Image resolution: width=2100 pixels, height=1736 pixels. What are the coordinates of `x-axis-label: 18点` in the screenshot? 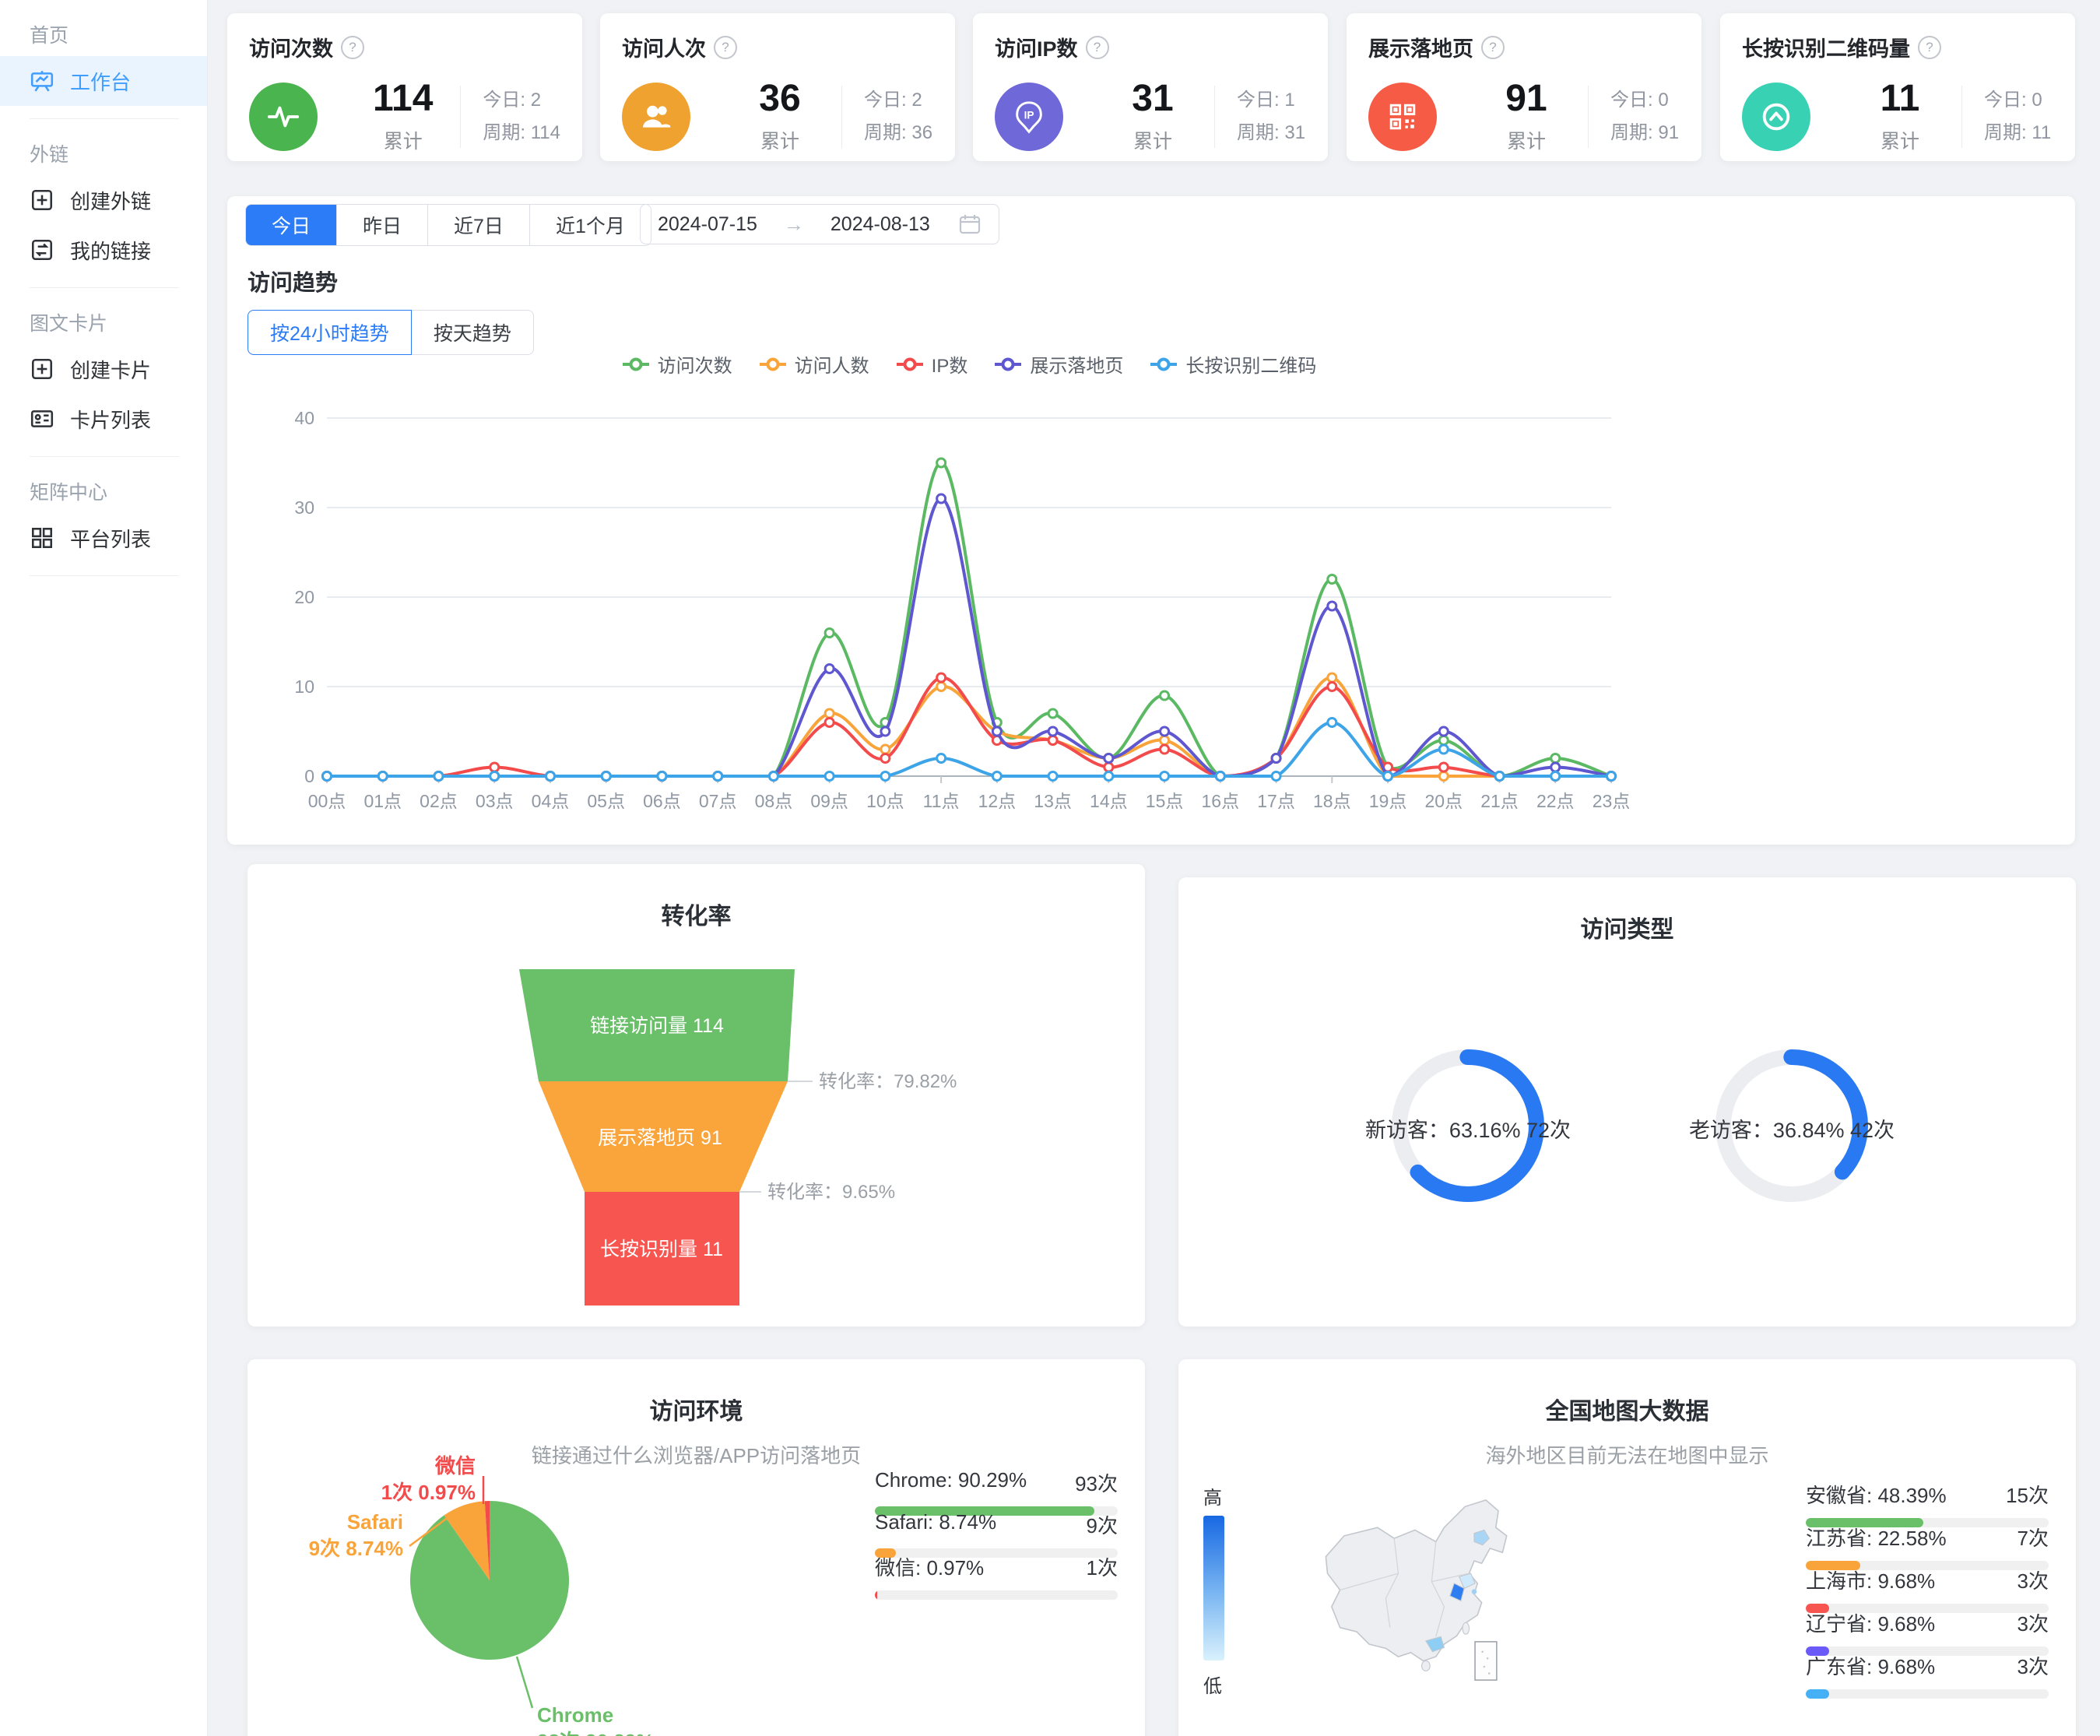 It's located at (1332, 801).